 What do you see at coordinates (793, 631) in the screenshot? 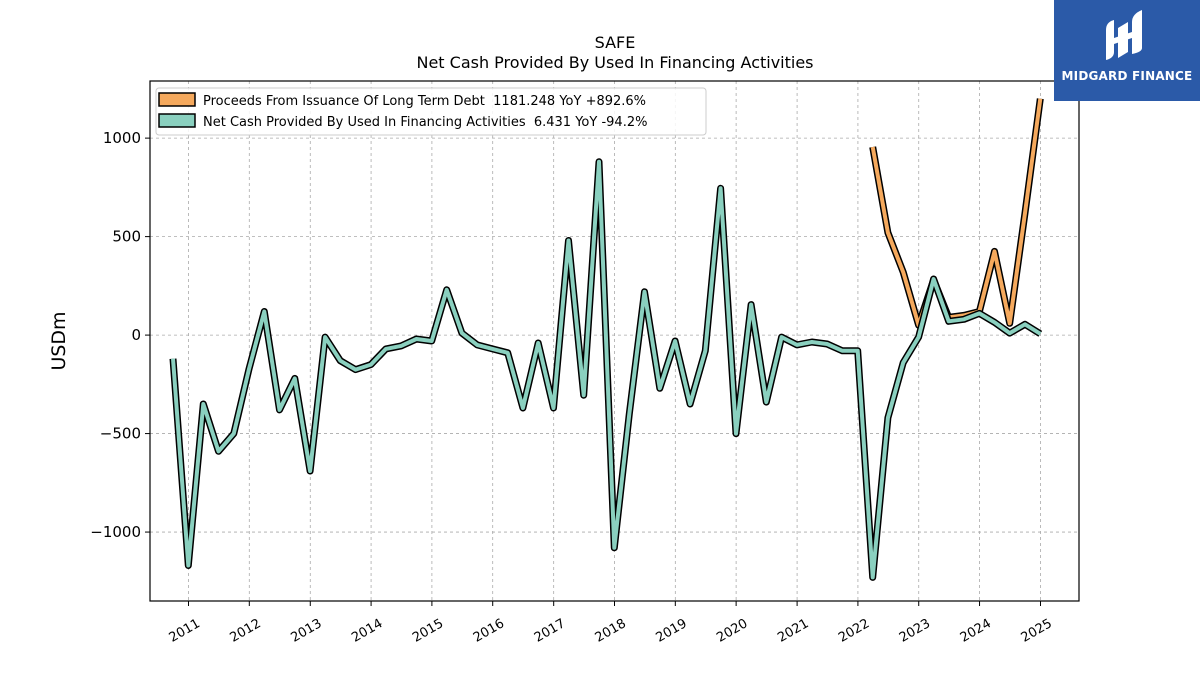
I see `x-tick-label: 2021` at bounding box center [793, 631].